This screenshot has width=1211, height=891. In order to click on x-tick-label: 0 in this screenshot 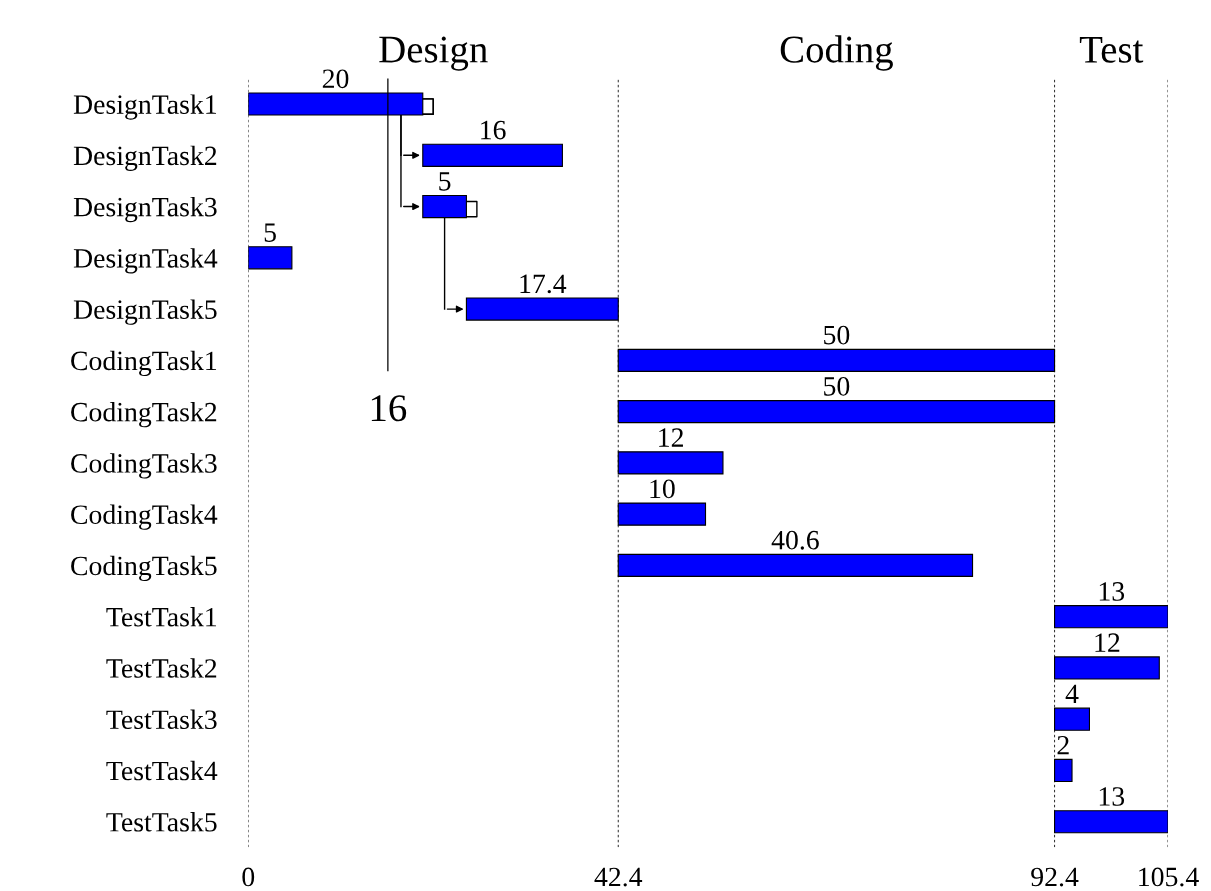, I will do `click(248, 877)`.